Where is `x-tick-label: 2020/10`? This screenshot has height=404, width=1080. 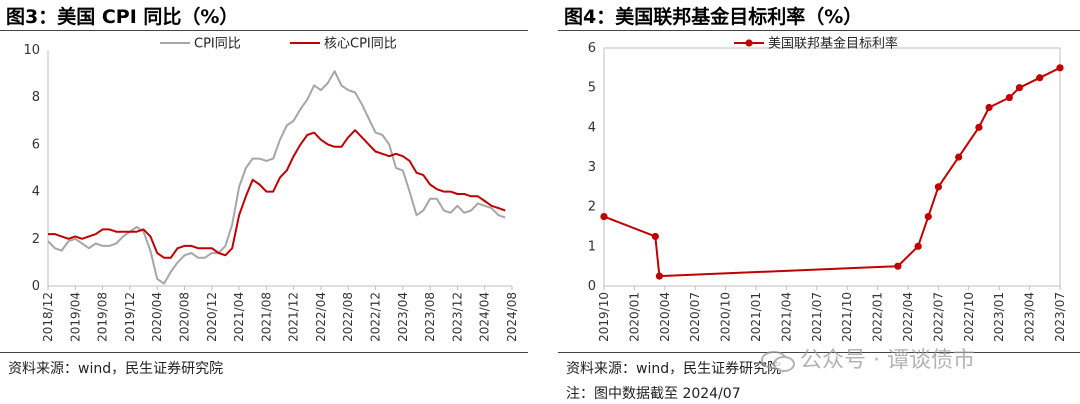 x-tick-label: 2020/10 is located at coordinates (726, 317).